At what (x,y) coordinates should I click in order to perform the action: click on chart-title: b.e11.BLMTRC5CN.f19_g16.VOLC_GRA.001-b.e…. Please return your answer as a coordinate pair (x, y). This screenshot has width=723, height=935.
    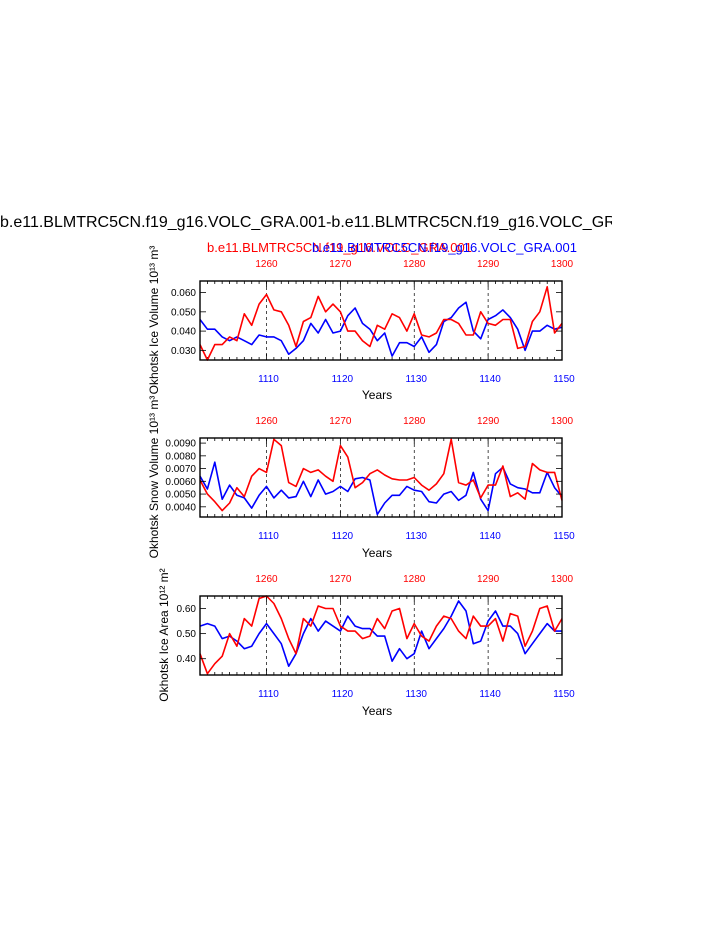
    Looking at the image, I should click on (306, 222).